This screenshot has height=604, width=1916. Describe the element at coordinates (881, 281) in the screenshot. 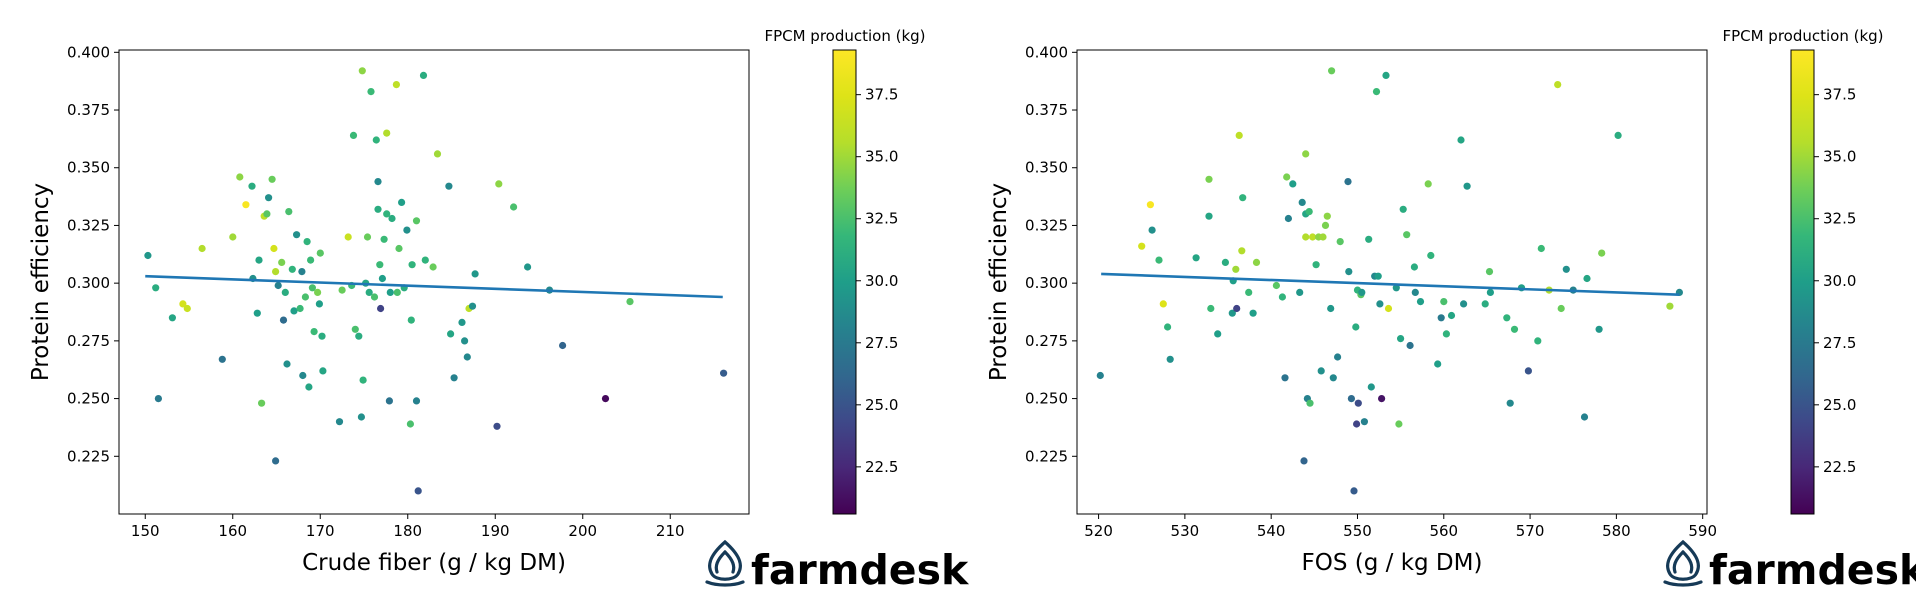

I see `colorbar-tick-label: 30.0` at that location.